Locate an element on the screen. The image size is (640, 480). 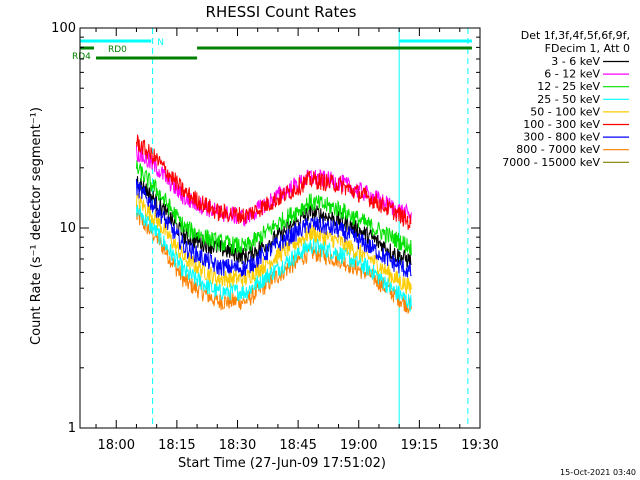
y-tick-label: 100 is located at coordinates (63, 28).